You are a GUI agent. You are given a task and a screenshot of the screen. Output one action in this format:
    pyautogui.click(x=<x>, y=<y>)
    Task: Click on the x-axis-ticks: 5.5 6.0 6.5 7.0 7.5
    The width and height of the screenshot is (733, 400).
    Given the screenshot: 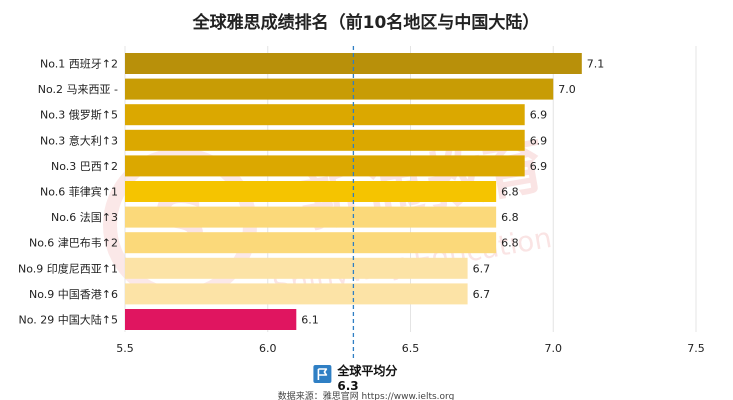 What is the action you would take?
    pyautogui.click(x=410, y=348)
    